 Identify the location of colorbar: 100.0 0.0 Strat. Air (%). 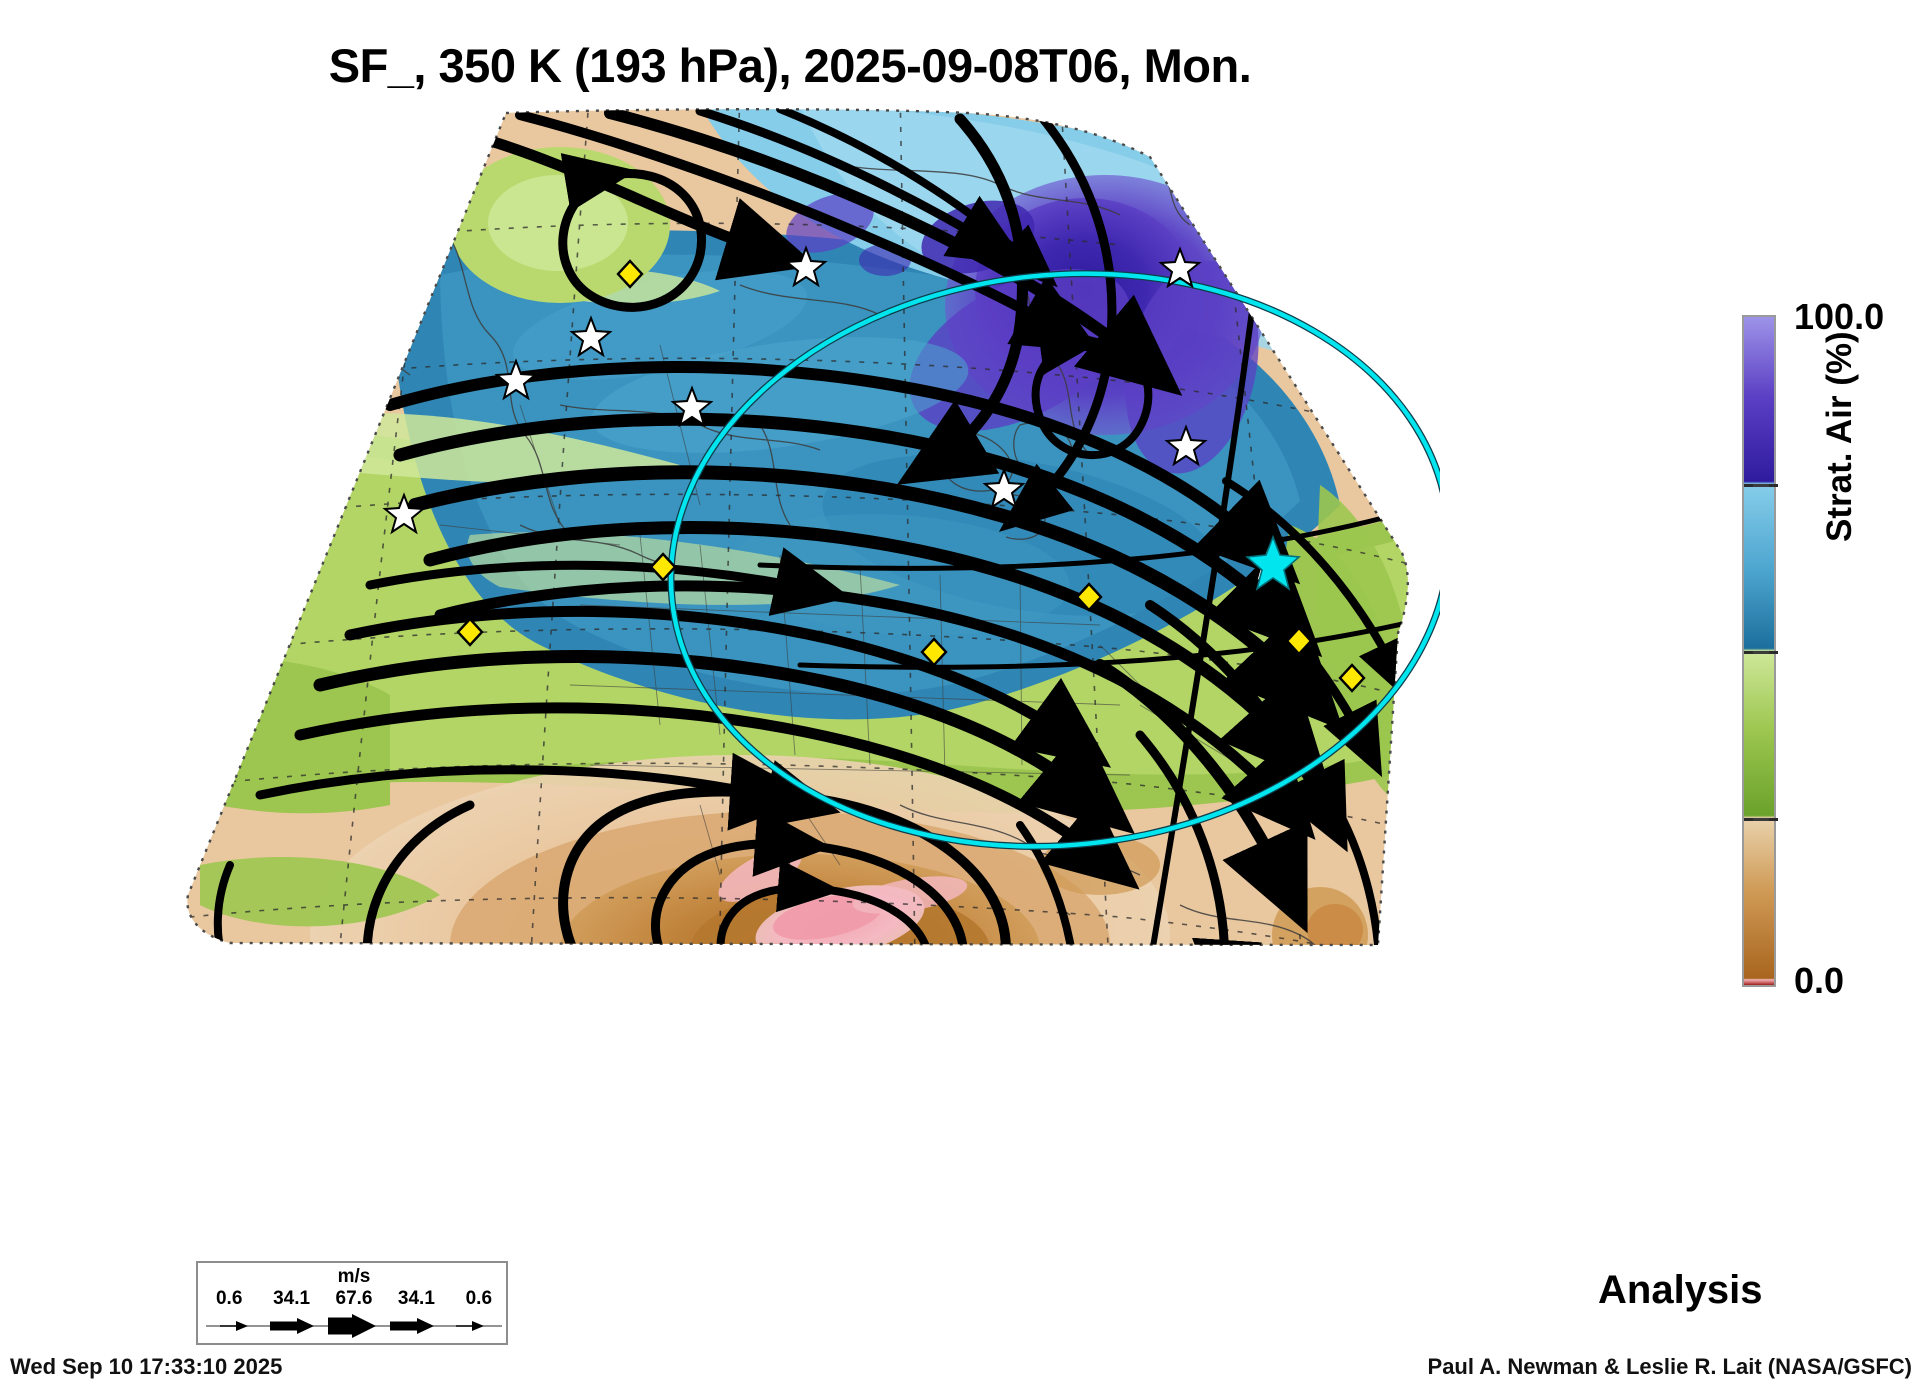
(1832, 648).